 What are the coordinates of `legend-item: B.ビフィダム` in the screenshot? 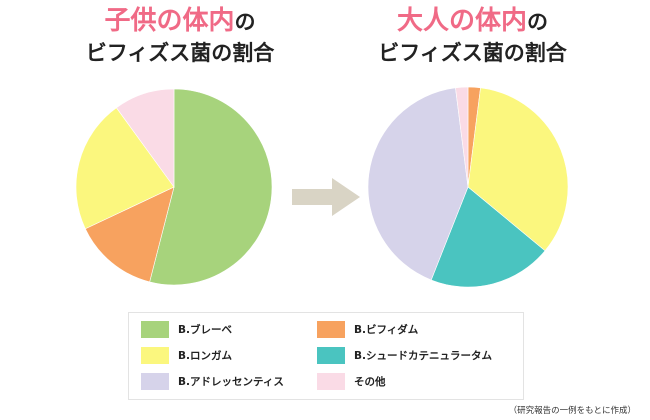 It's located at (367, 329).